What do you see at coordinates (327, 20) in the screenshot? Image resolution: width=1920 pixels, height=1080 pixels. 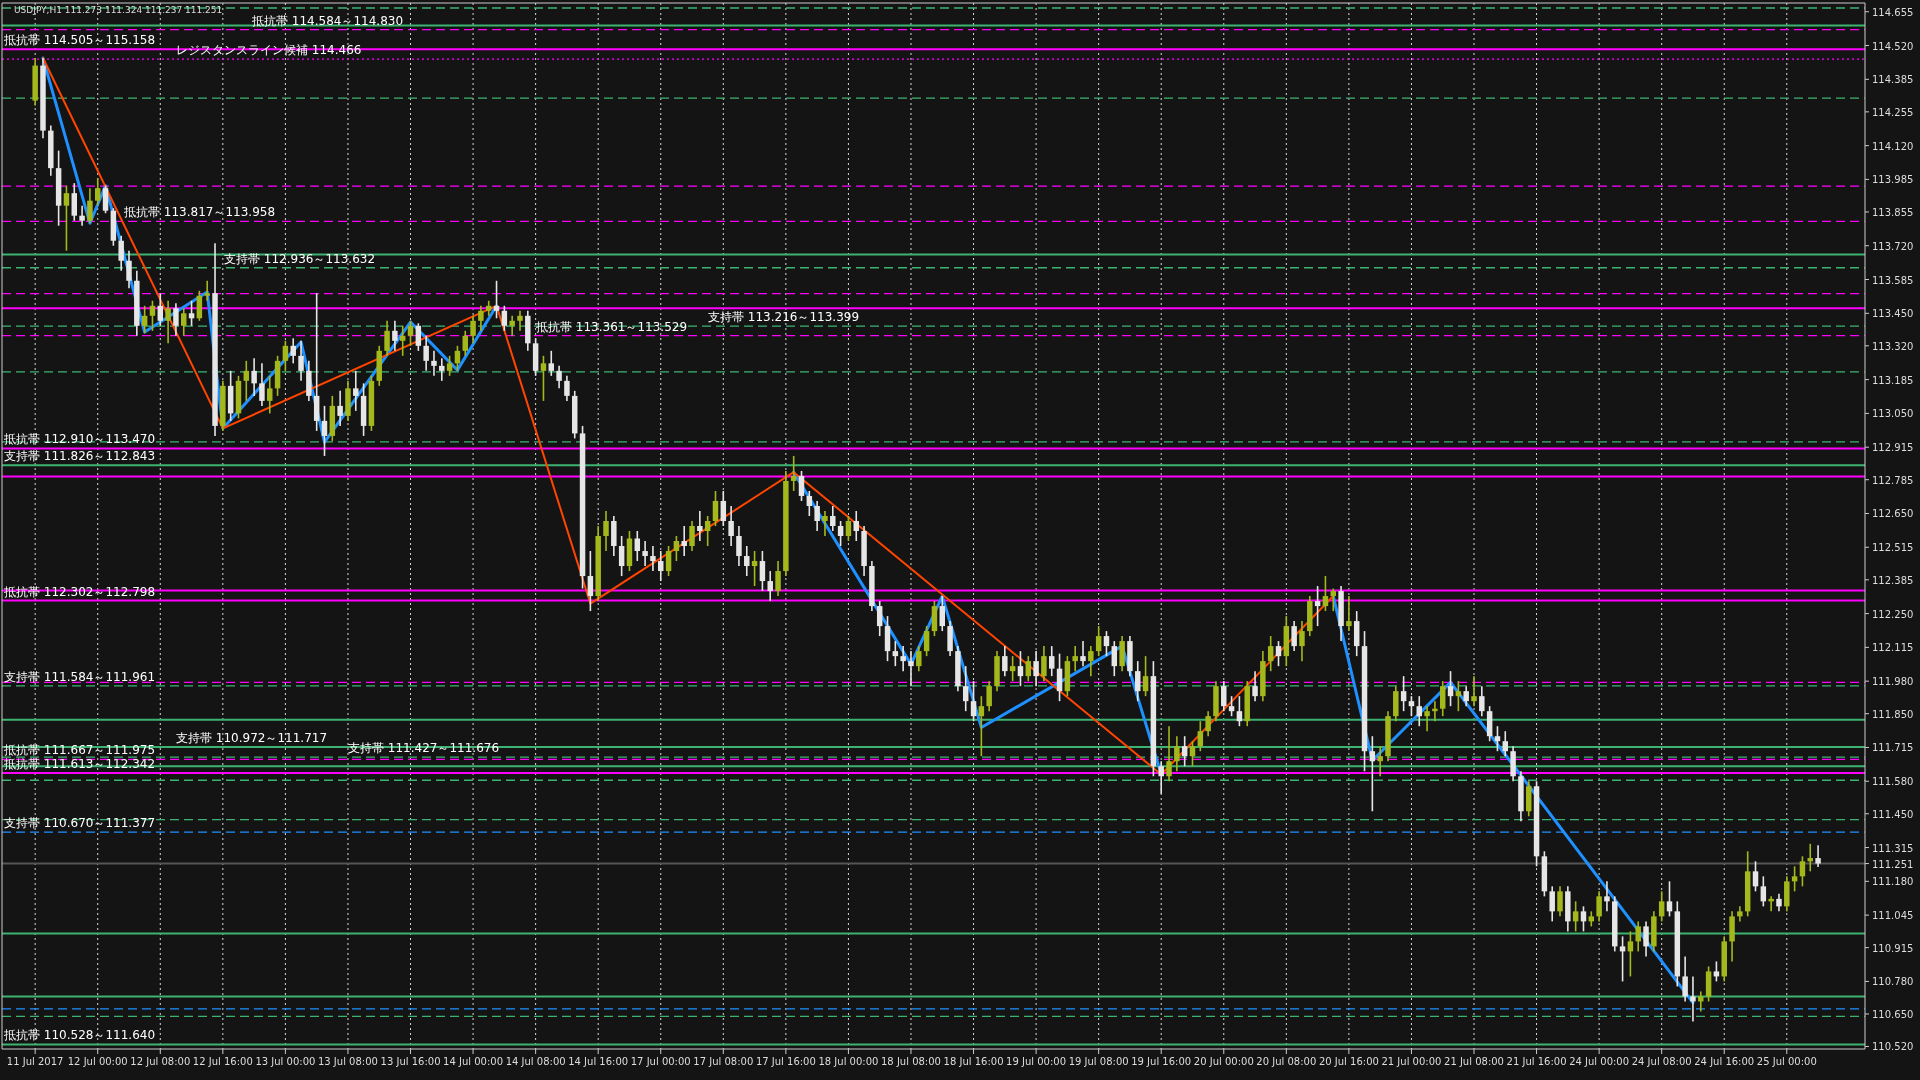 I see `ref-line-label: 抵抗帯 114.584～114.830` at bounding box center [327, 20].